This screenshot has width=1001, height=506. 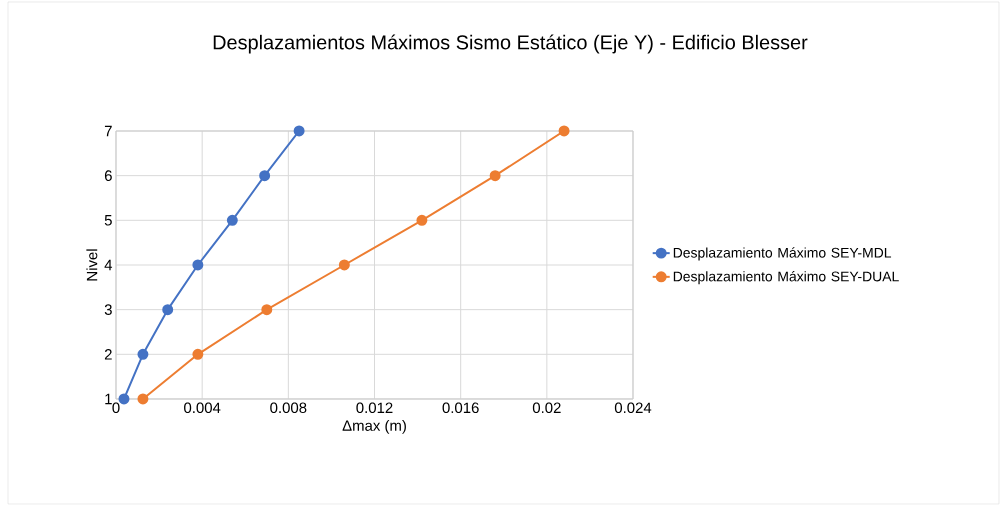 What do you see at coordinates (786, 277) in the screenshot?
I see `legend-label: Desplazamiento Máximo SEY-DUAL` at bounding box center [786, 277].